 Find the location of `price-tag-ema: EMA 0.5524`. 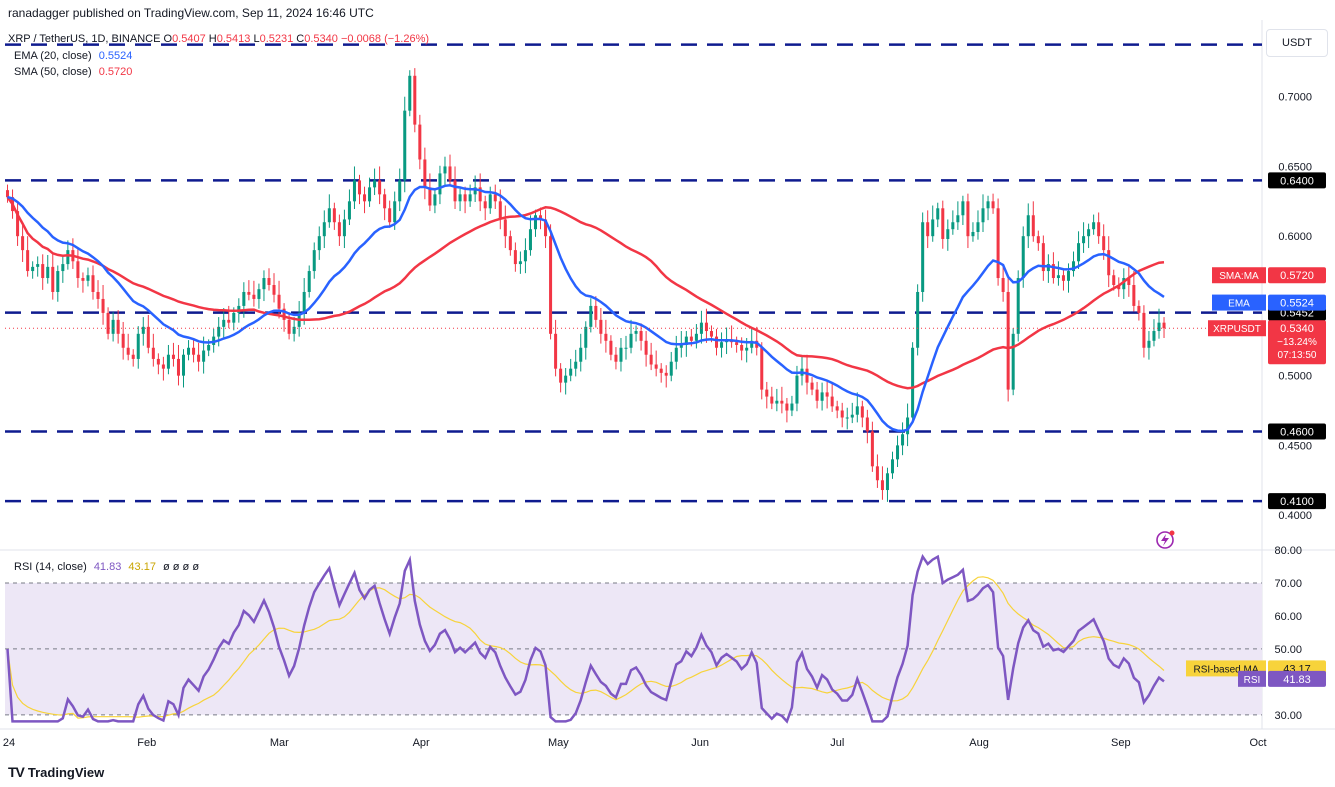

price-tag-ema: EMA 0.5524 is located at coordinates (1269, 302).